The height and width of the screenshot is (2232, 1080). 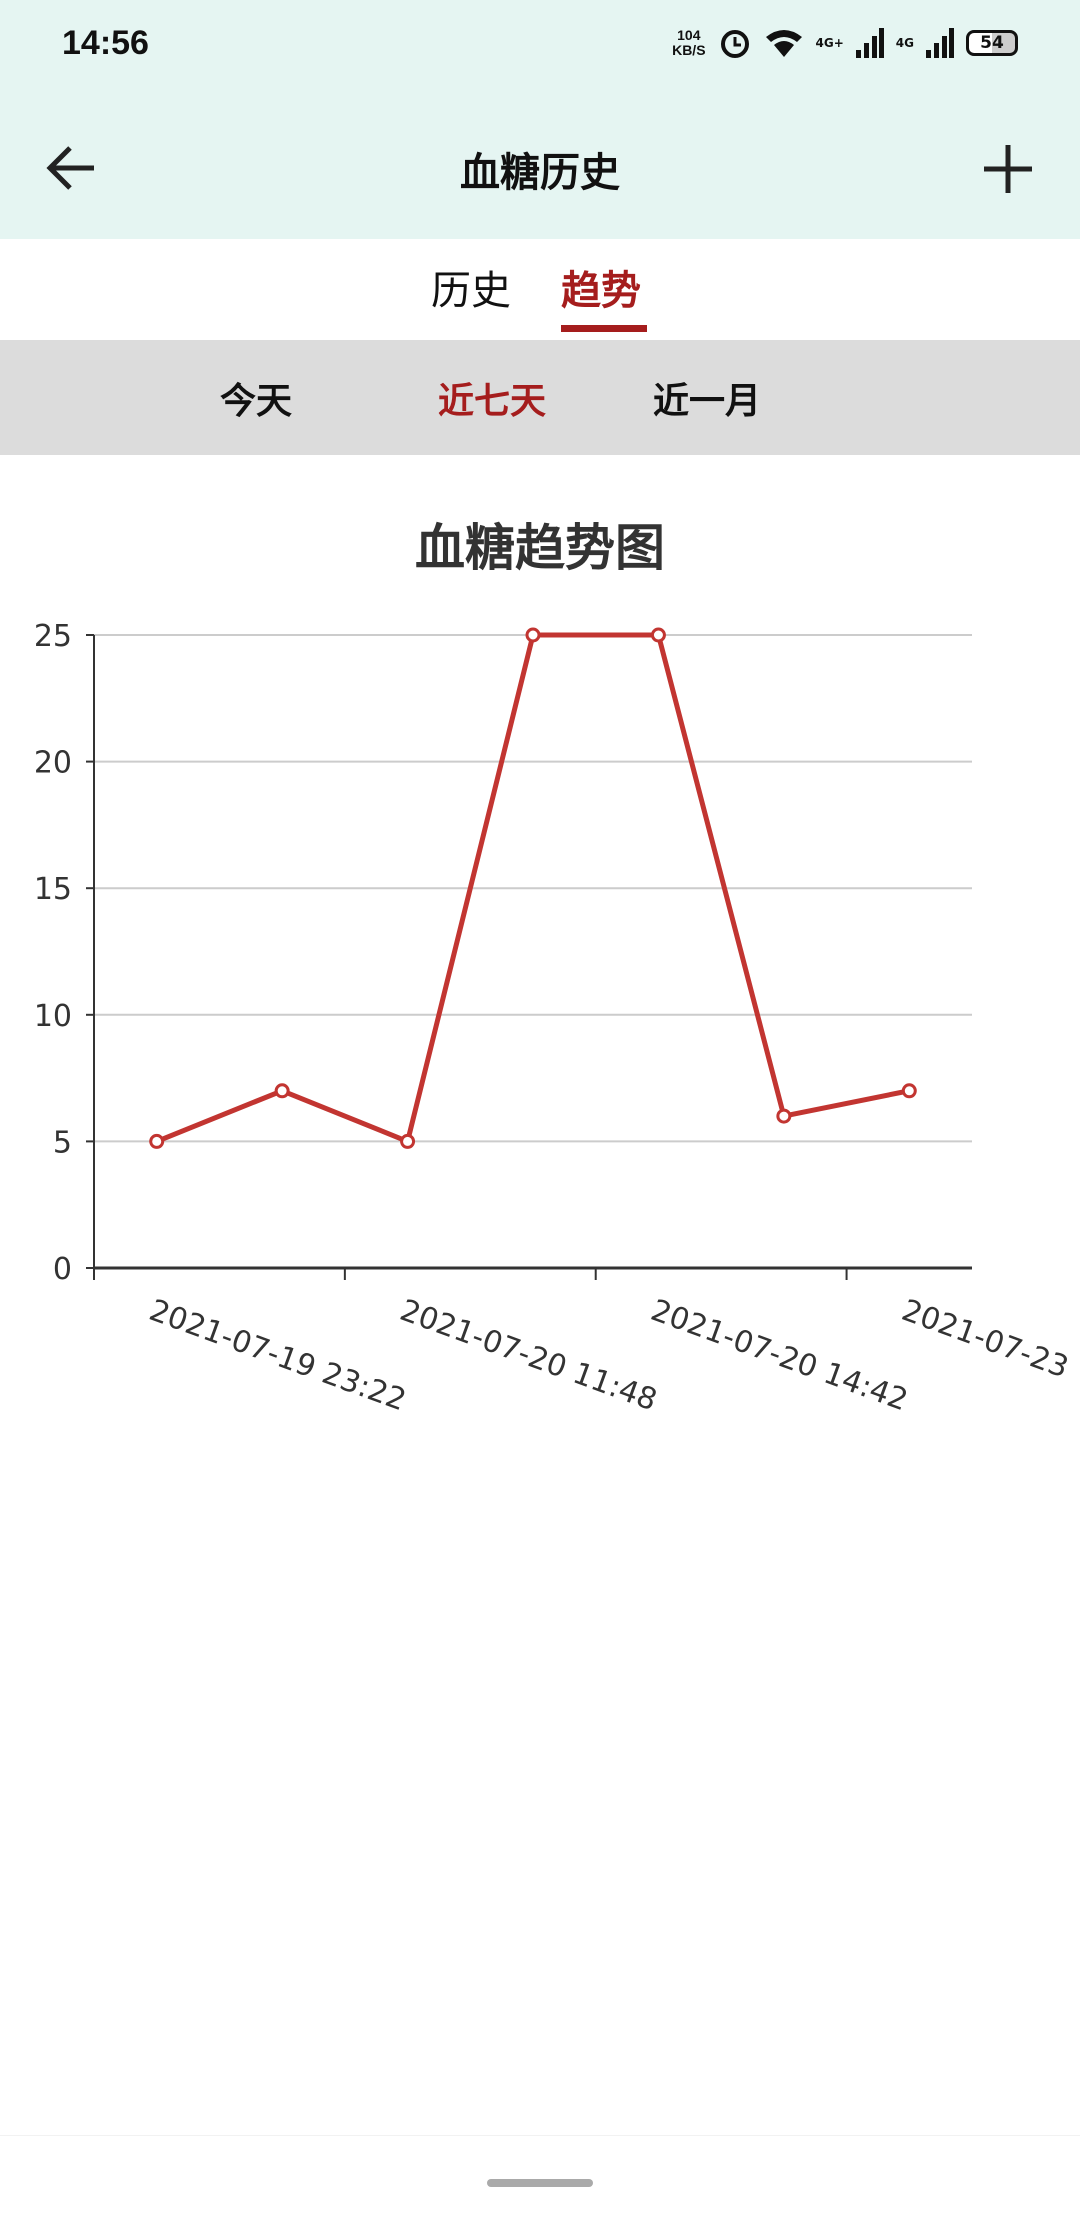 What do you see at coordinates (540, 2135) in the screenshot?
I see `nav-divider` at bounding box center [540, 2135].